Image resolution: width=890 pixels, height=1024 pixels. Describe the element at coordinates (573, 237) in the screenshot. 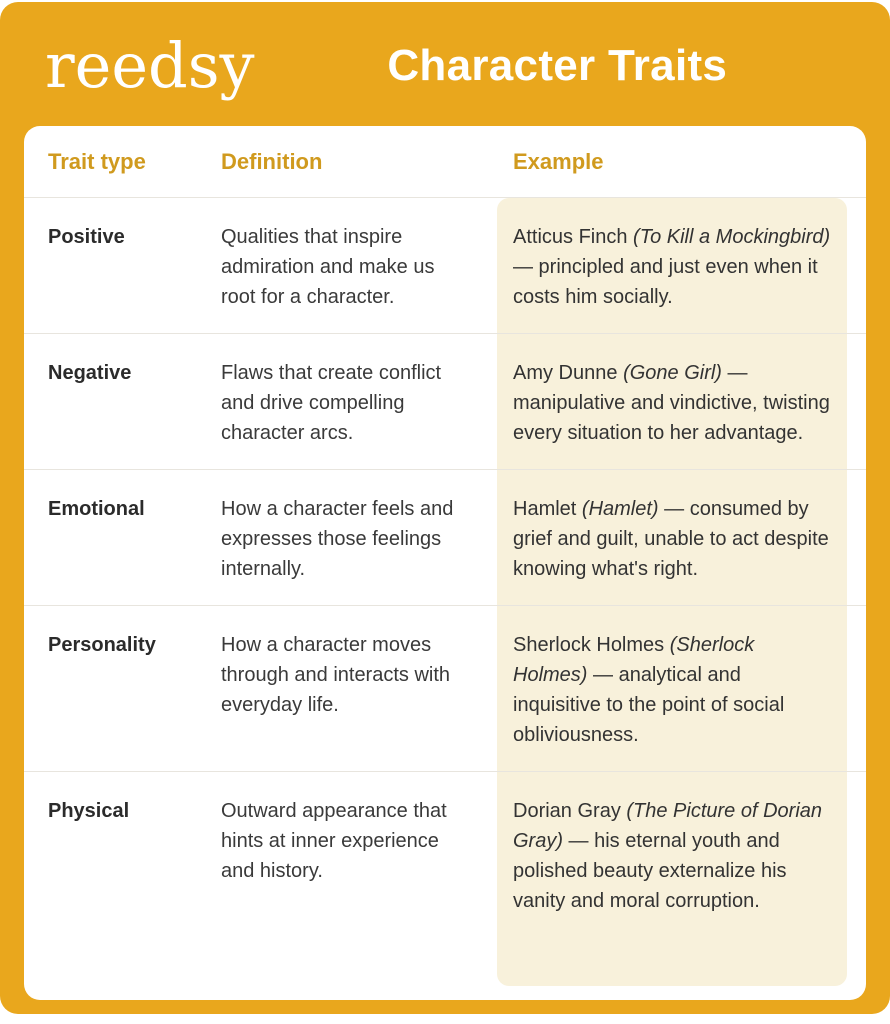

I see `example-character-name: Atticus Finch` at that location.